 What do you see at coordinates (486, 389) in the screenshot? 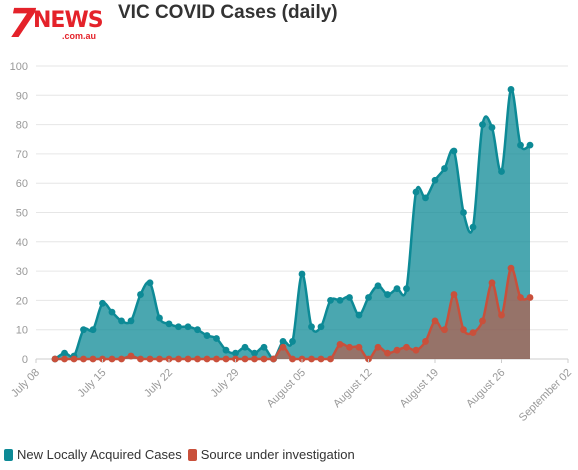
I see `x-tick-label: August 26` at bounding box center [486, 389].